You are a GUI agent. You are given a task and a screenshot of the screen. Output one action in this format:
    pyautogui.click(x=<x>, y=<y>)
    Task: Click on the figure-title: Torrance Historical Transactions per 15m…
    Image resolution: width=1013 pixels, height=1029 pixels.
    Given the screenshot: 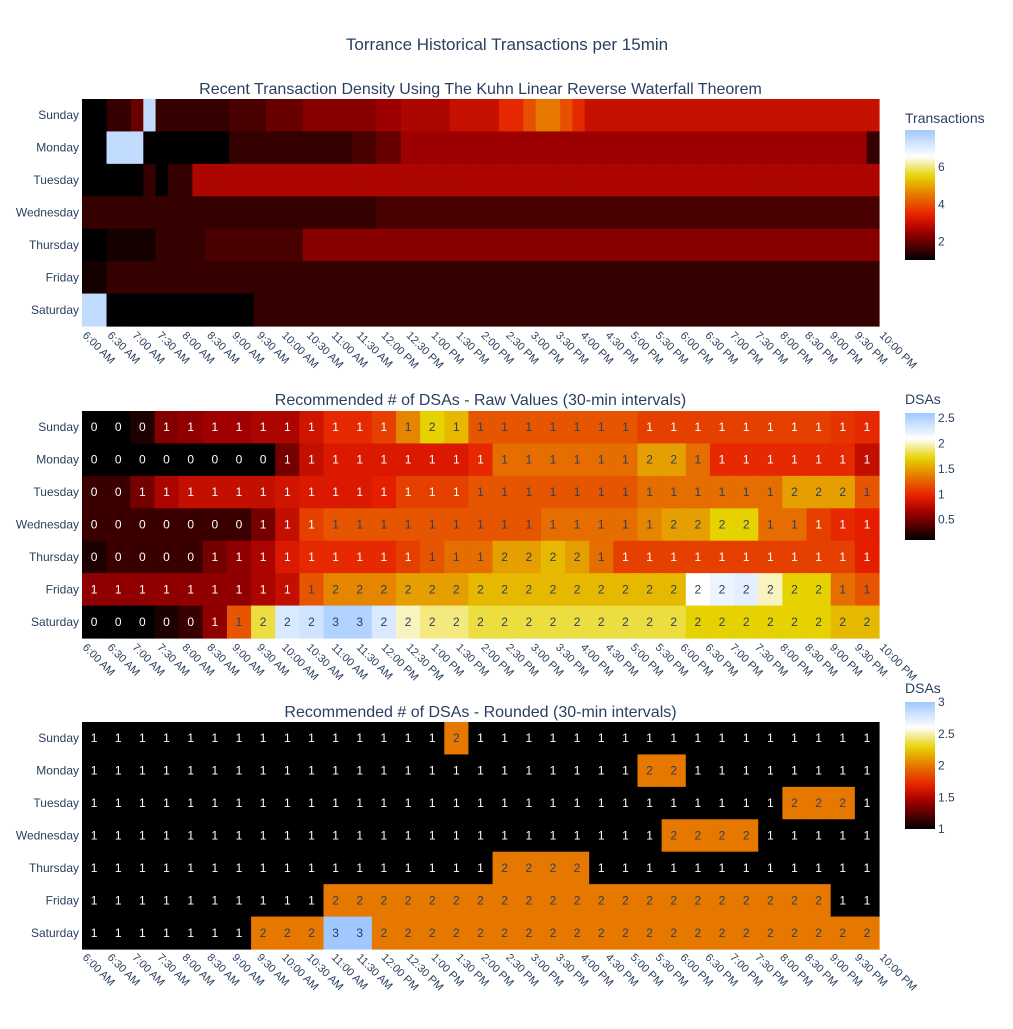 What is the action you would take?
    pyautogui.click(x=507, y=44)
    